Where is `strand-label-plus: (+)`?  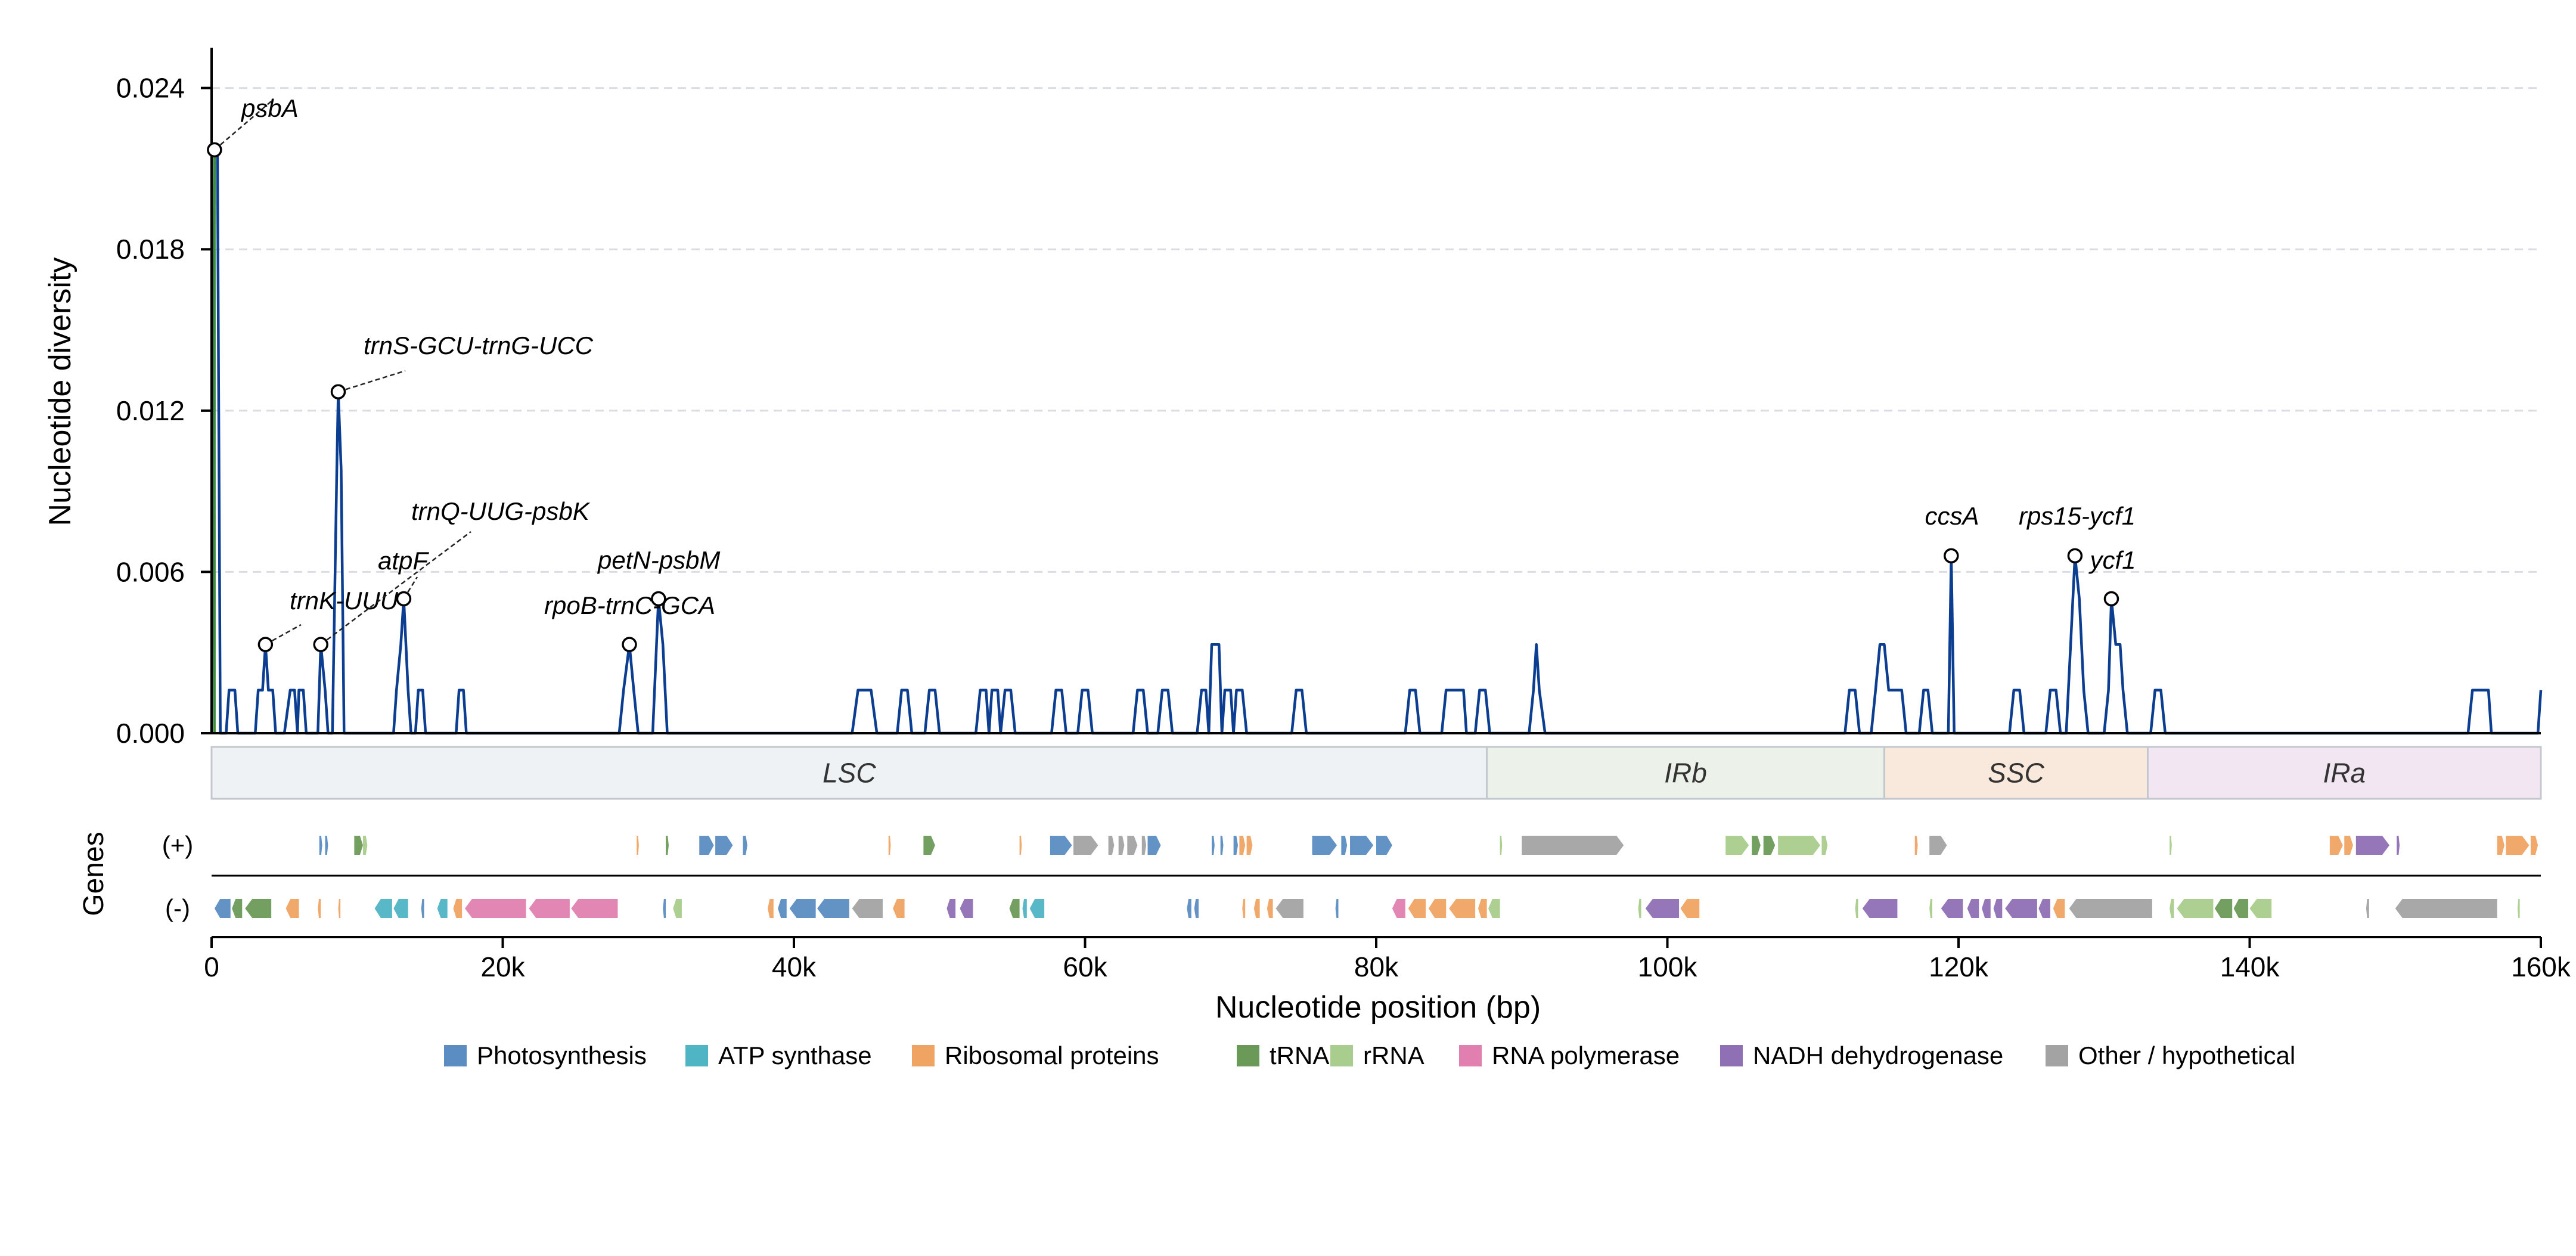
strand-label-plus: (+) is located at coordinates (178, 845).